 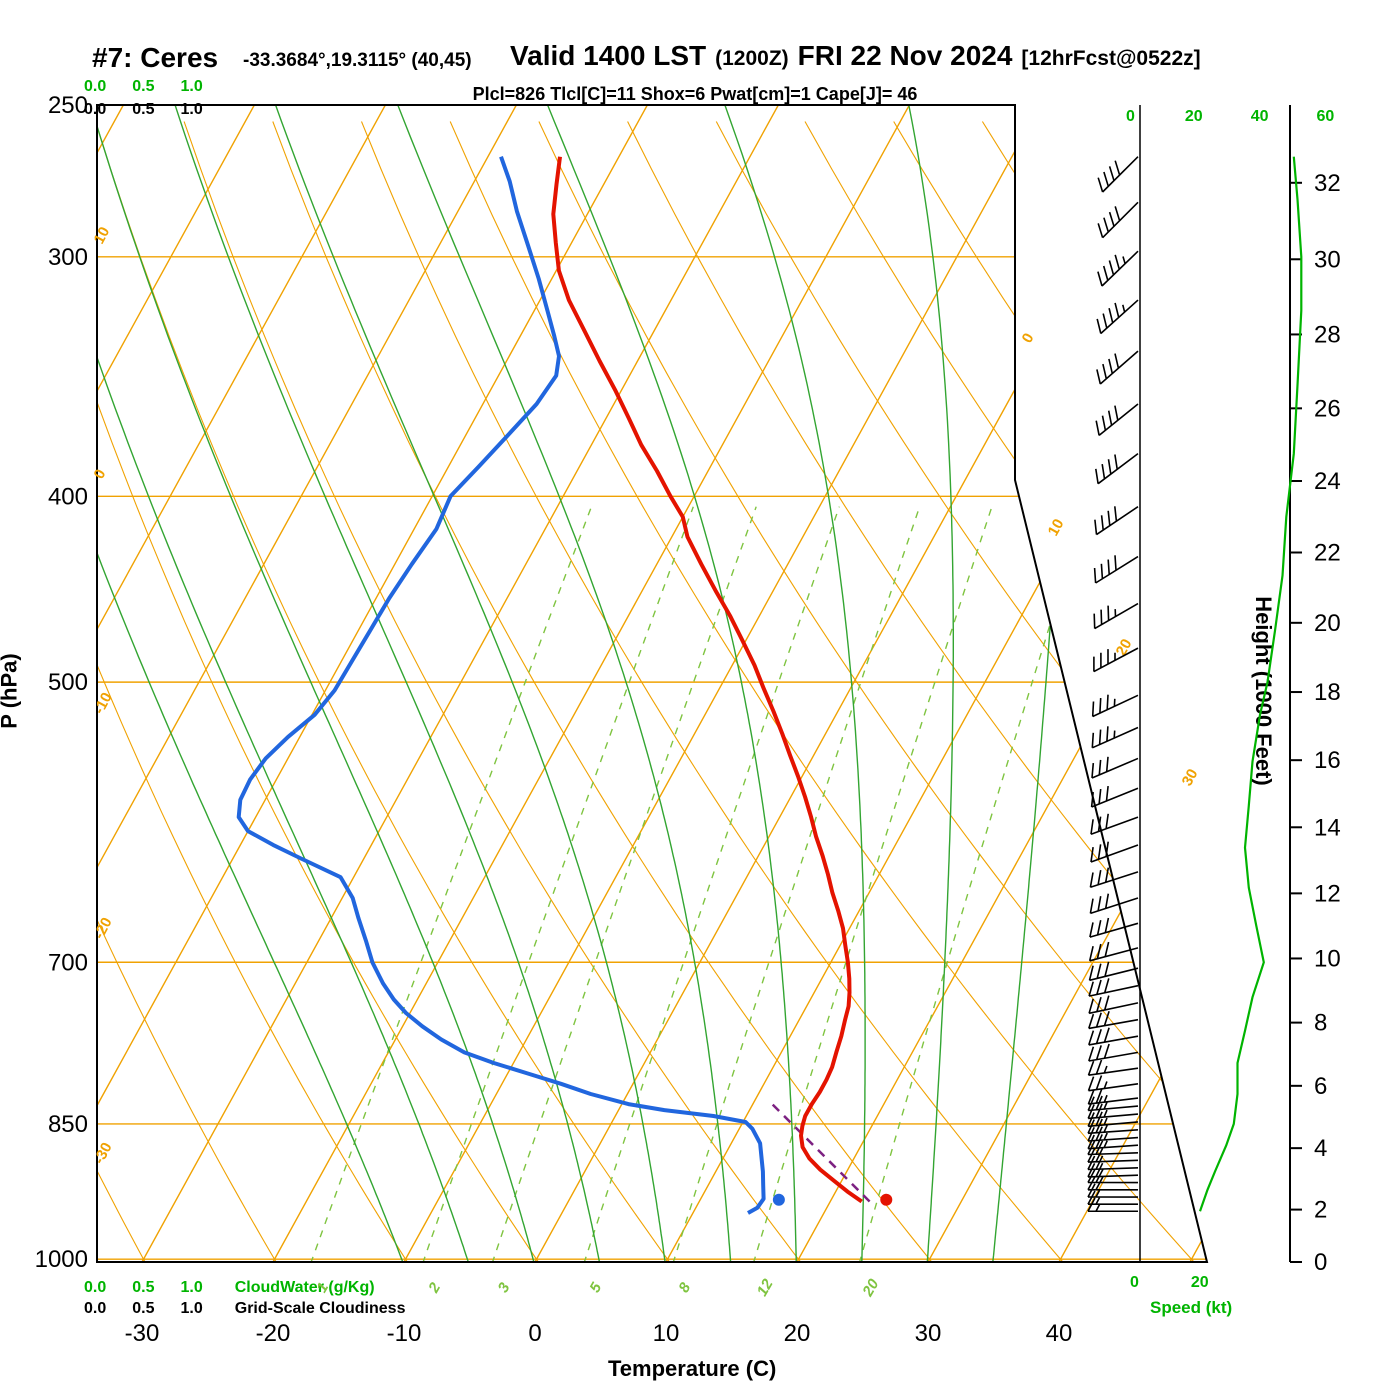 What do you see at coordinates (1327, 408) in the screenshot?
I see `svg-text: 26` at bounding box center [1327, 408].